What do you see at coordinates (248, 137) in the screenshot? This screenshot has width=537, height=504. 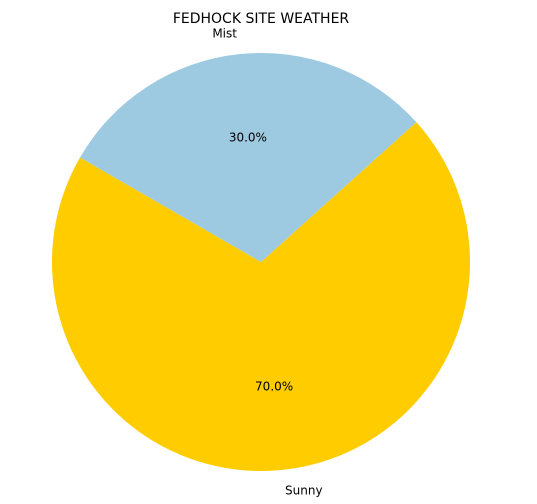 I see `slice-pct-label-mist: 30.0%` at bounding box center [248, 137].